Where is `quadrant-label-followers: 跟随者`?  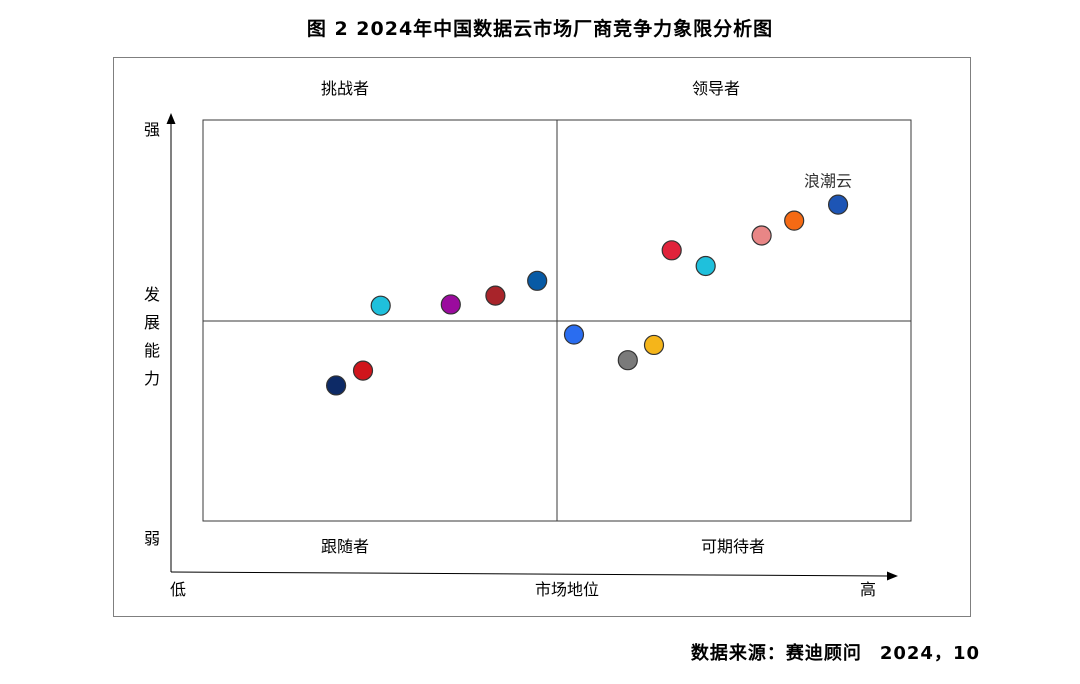 quadrant-label-followers: 跟随者 is located at coordinates (345, 546).